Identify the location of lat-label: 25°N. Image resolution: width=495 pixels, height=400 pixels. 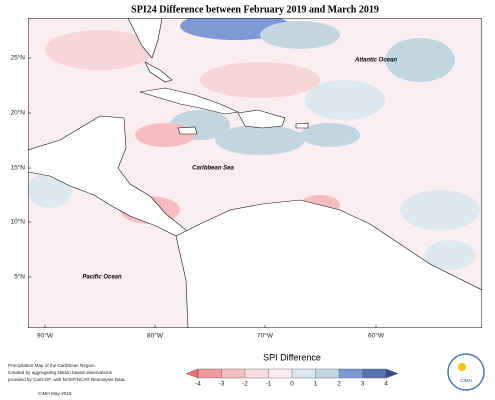
(17, 58).